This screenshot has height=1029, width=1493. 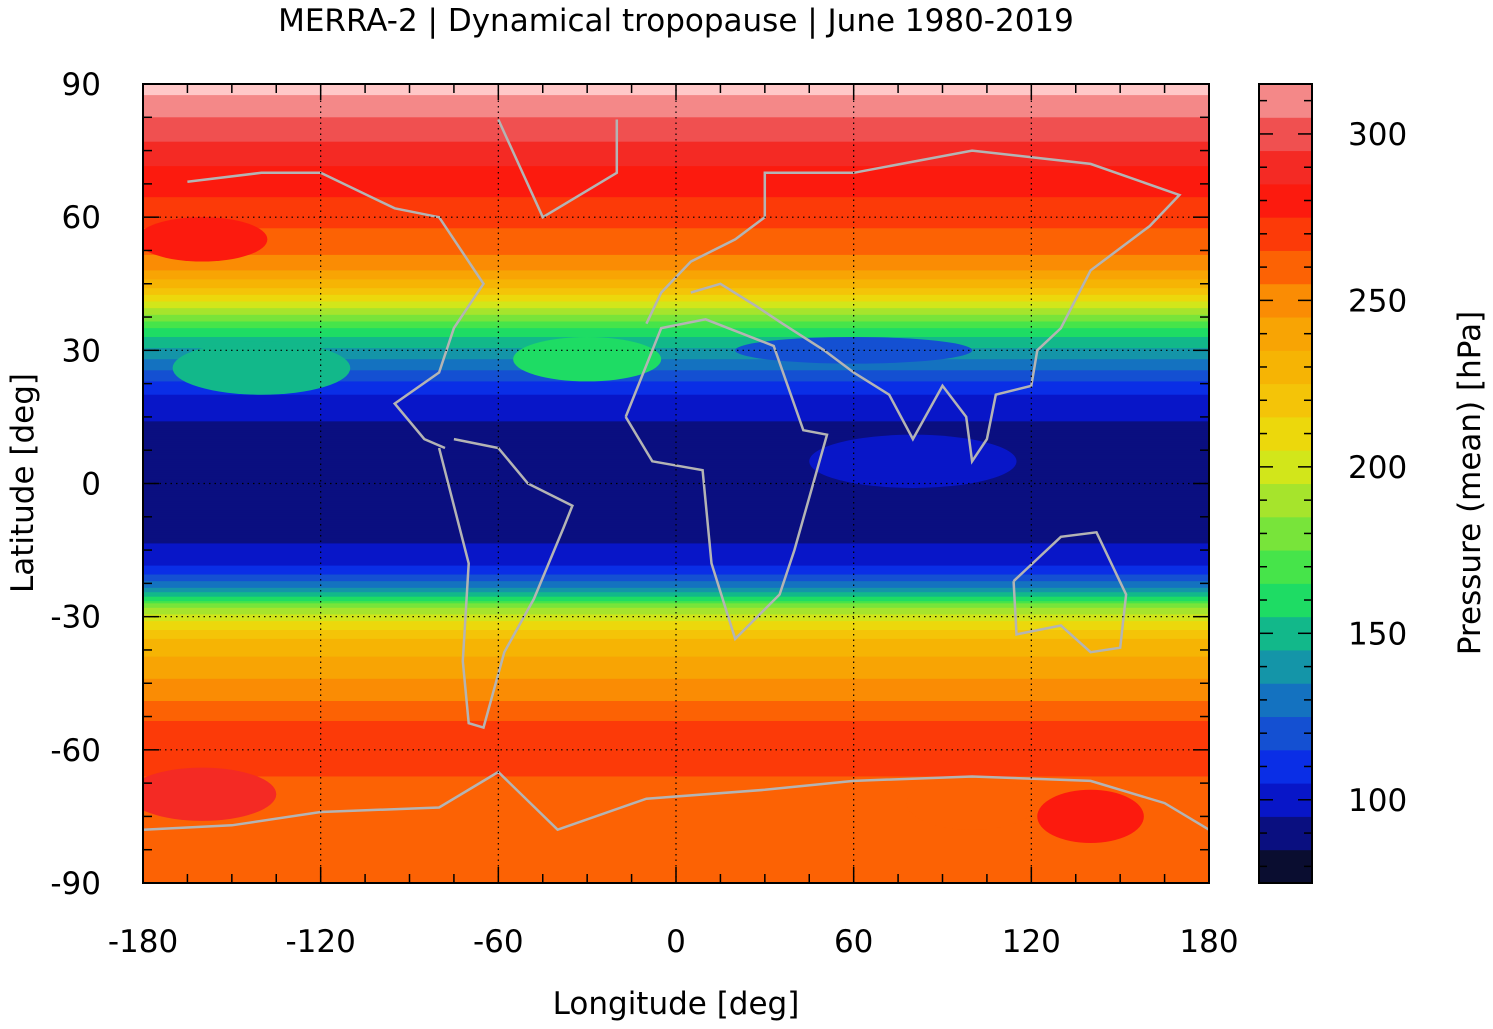 What do you see at coordinates (1031, 942) in the screenshot?
I see `x-tick-label: 120` at bounding box center [1031, 942].